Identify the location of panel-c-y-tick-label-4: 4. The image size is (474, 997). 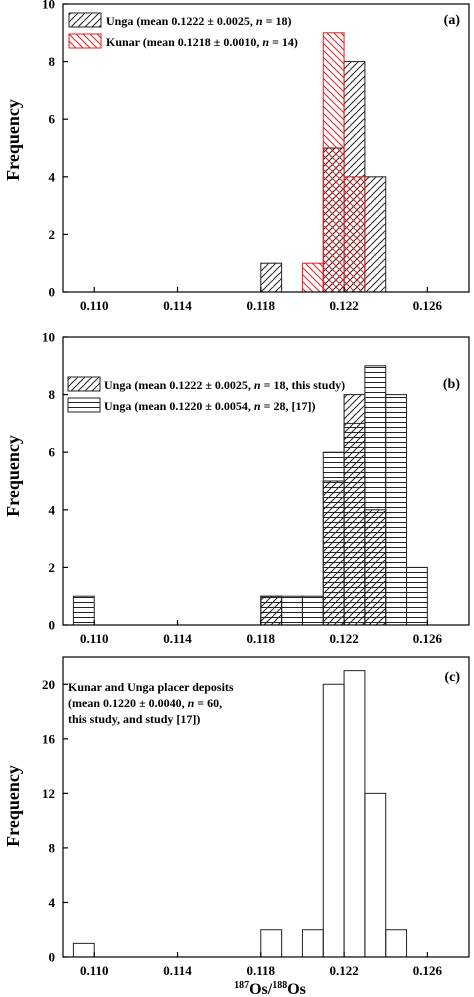
(52, 902).